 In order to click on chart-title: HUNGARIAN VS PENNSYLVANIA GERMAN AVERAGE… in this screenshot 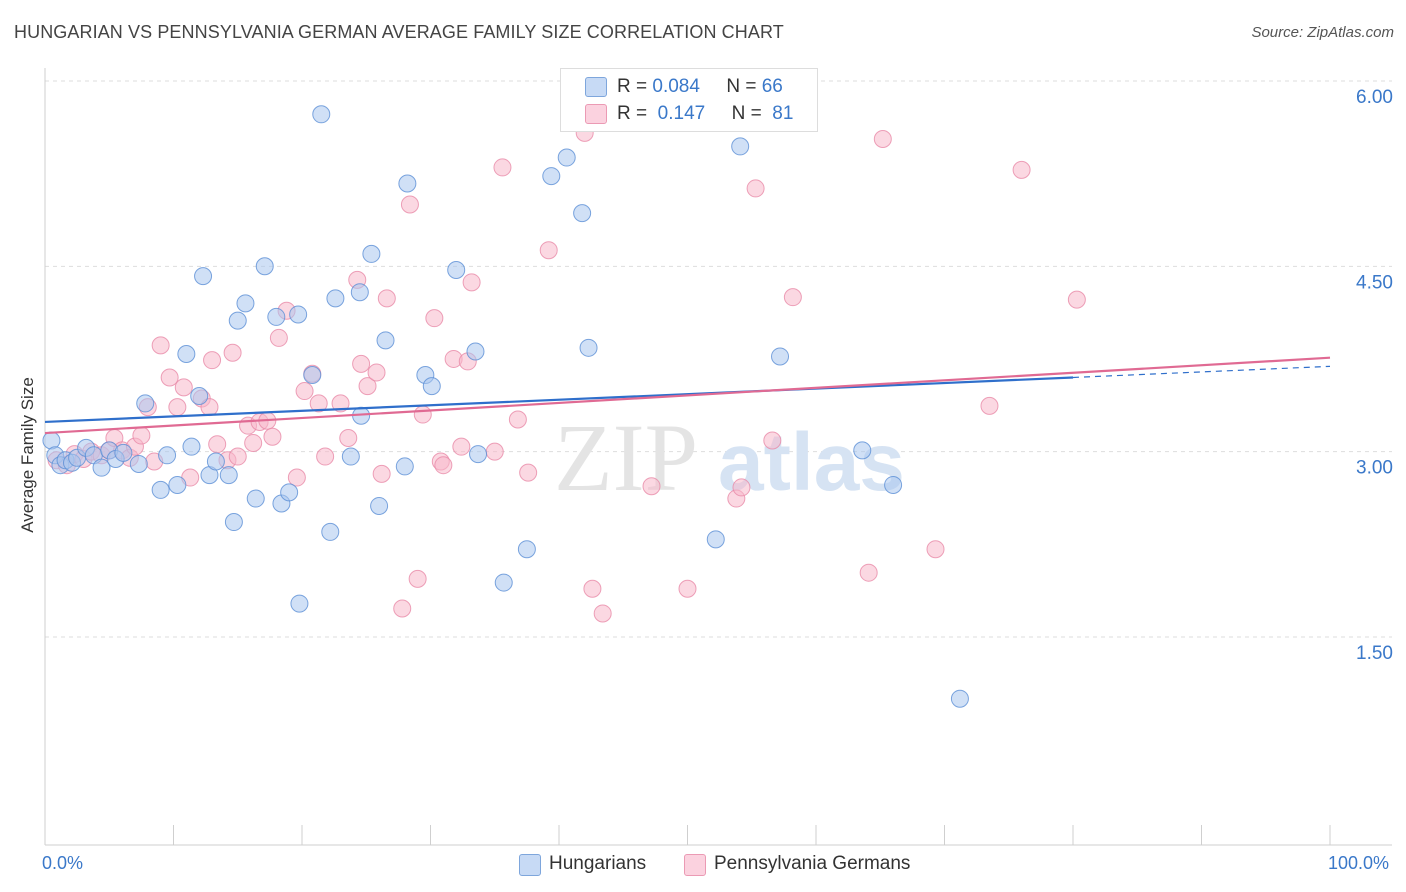, I will do `click(399, 32)`.